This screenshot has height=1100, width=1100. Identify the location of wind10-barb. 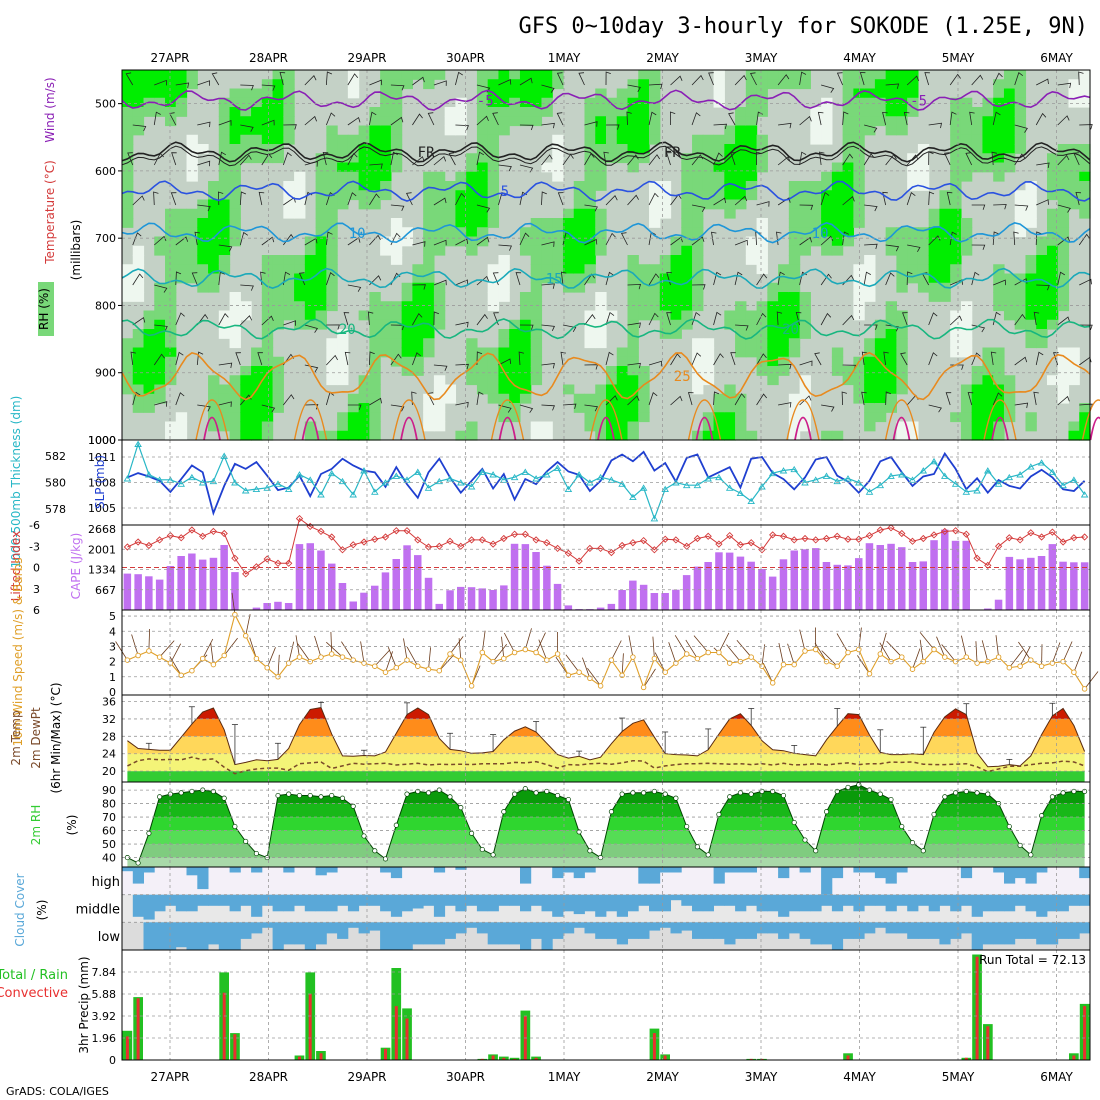
(291, 652).